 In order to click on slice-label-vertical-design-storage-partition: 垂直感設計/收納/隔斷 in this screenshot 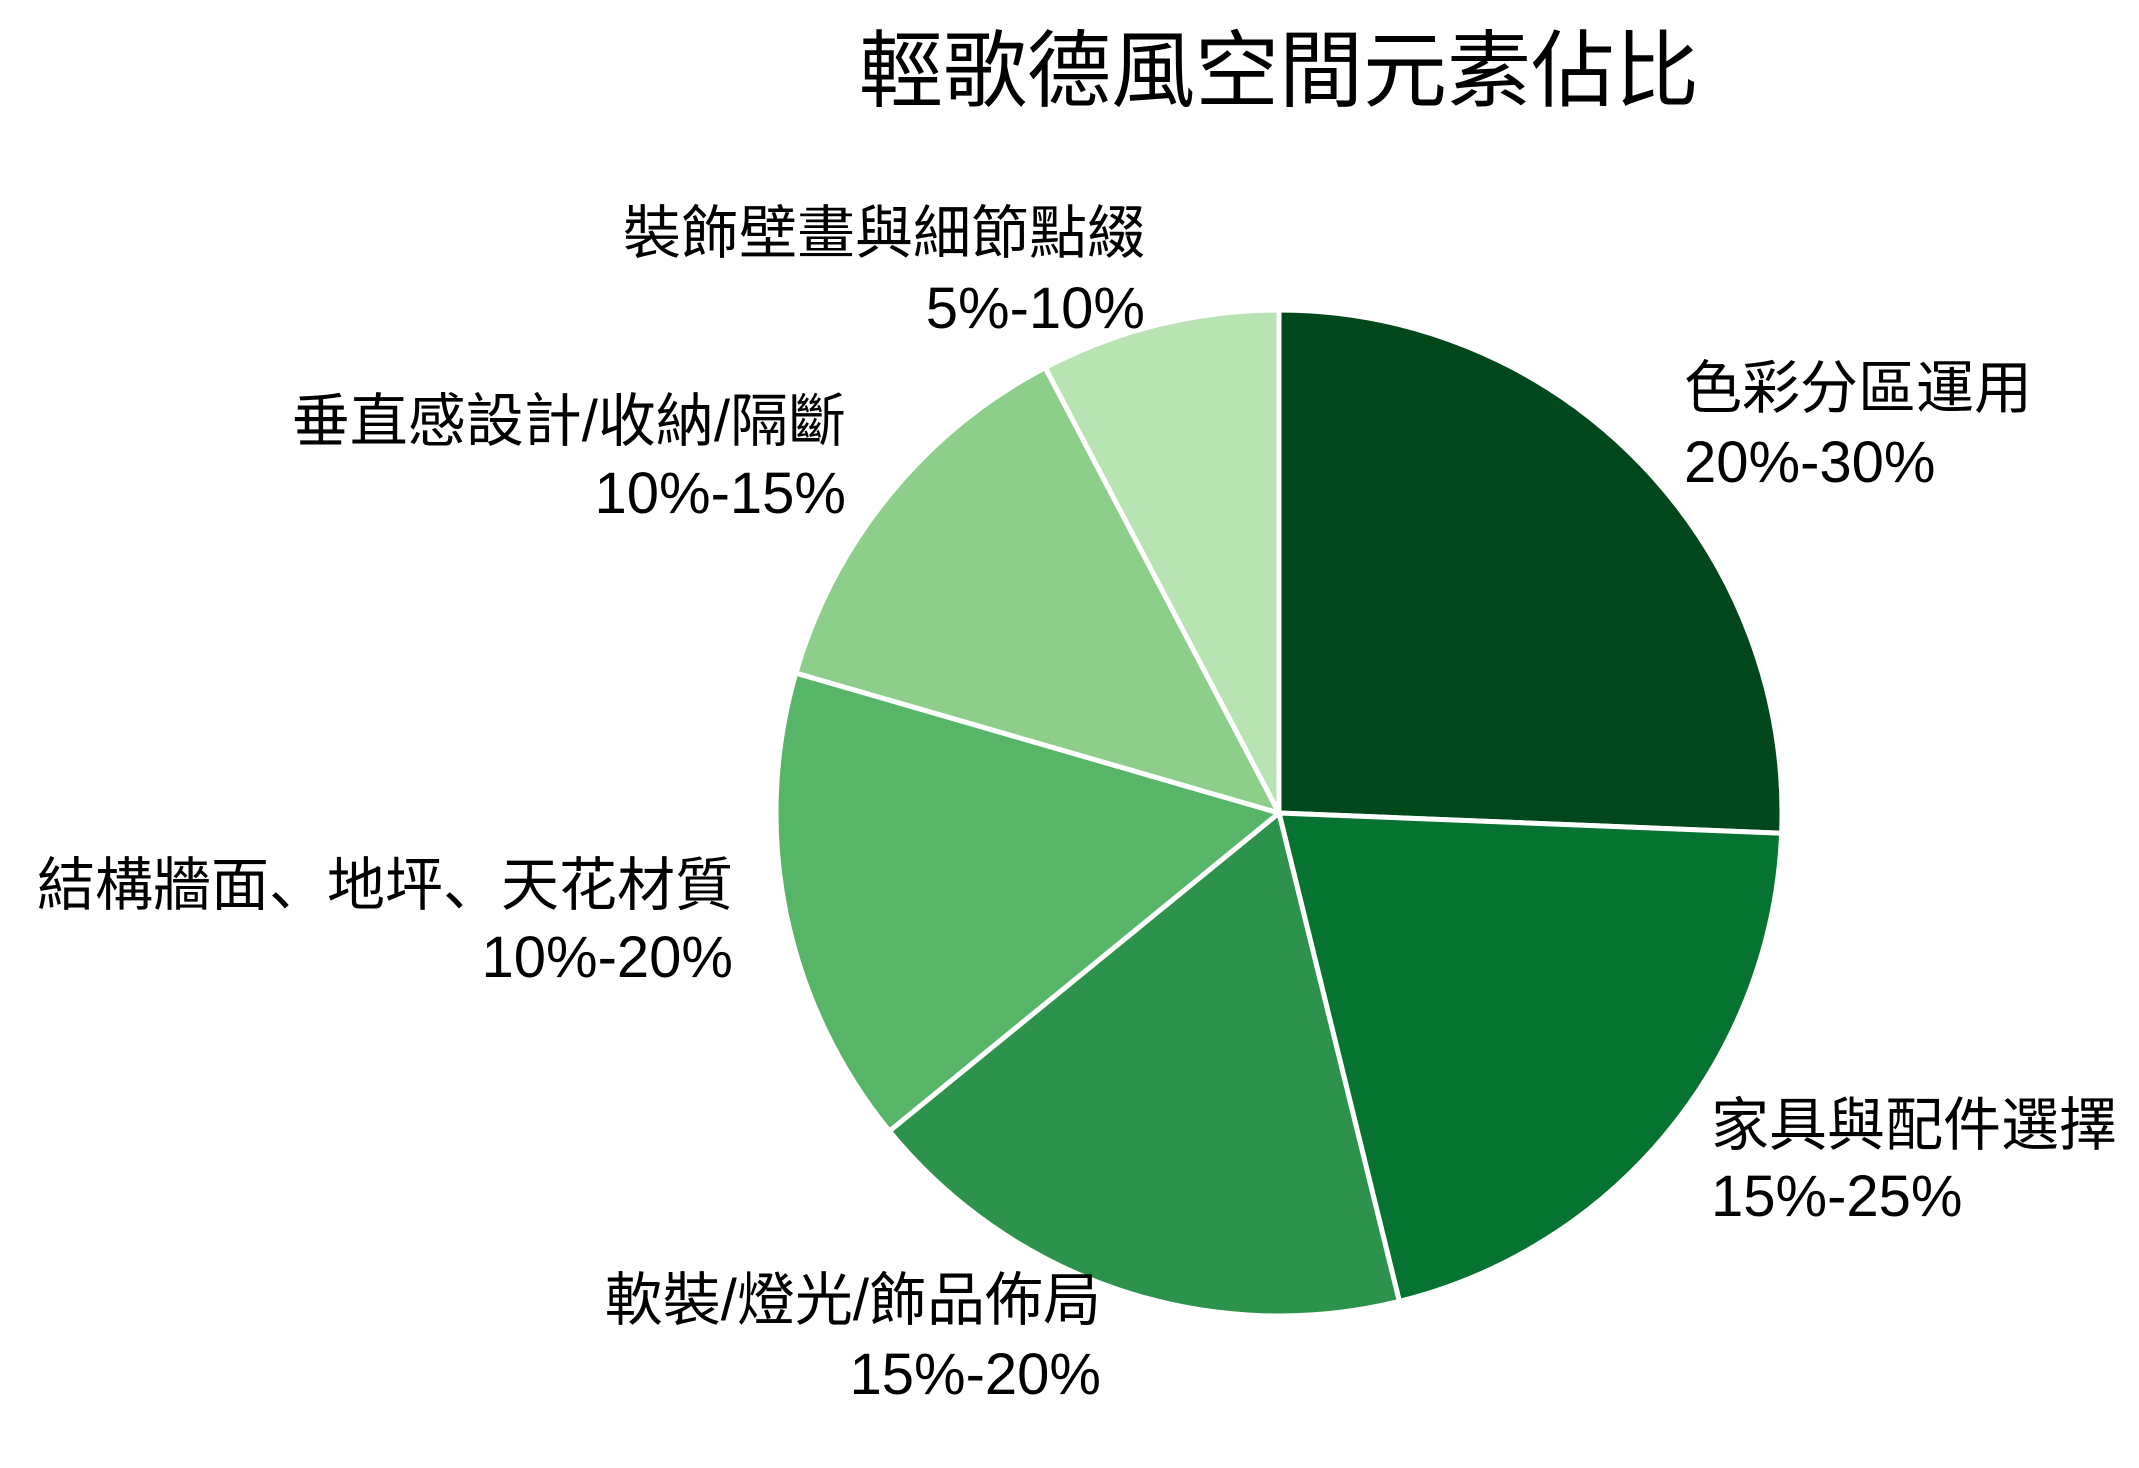, I will do `click(569, 421)`.